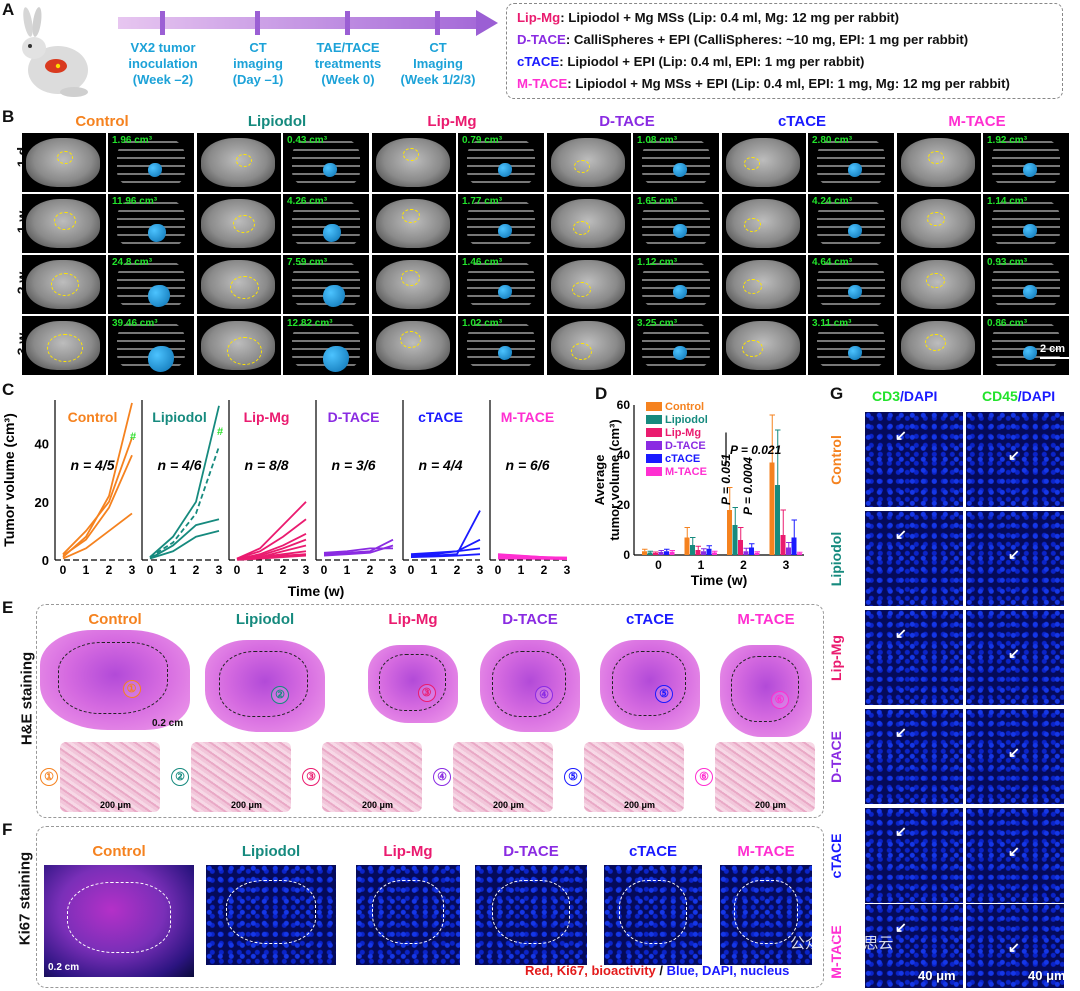 The height and width of the screenshot is (991, 1080). I want to click on tumor-volume-label: 12.82 cm³, so click(310, 323).